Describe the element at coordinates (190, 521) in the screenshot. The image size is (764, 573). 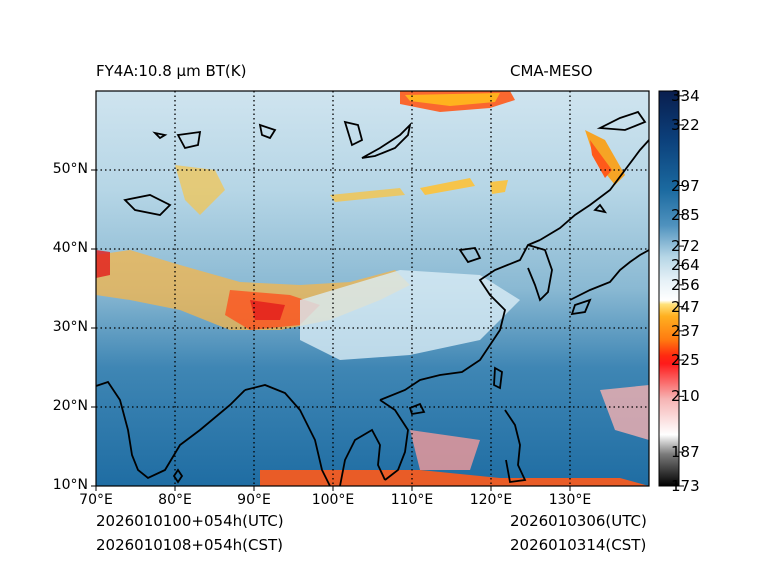
I see `init-time-utc: 2026010100+054h(UTC)` at that location.